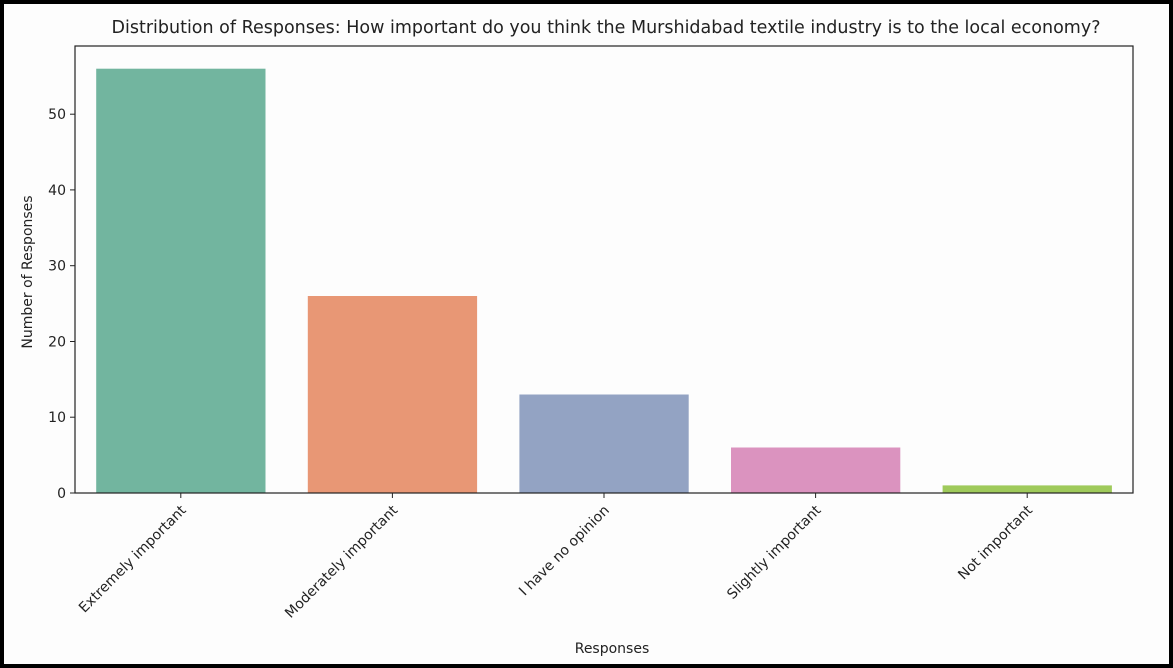  Describe the element at coordinates (564, 551) in the screenshot. I see `x-tick-label-2: I have no opinion` at that location.